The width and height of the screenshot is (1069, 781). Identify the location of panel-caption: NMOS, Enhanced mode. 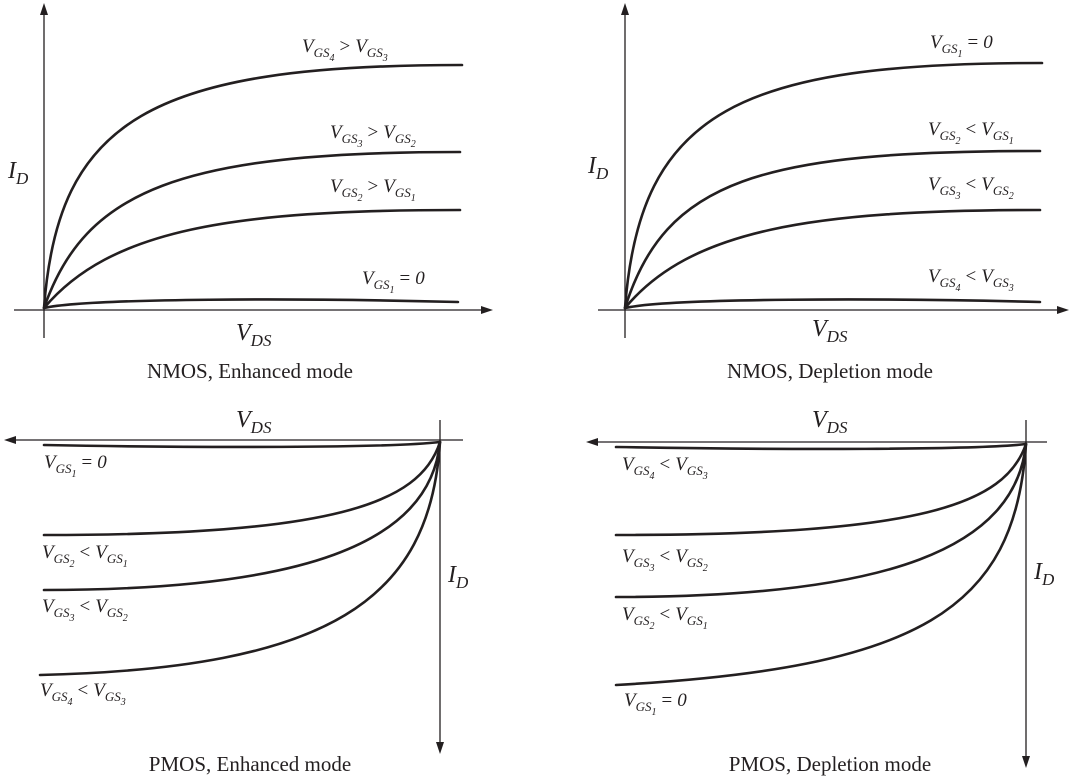
(250, 371).